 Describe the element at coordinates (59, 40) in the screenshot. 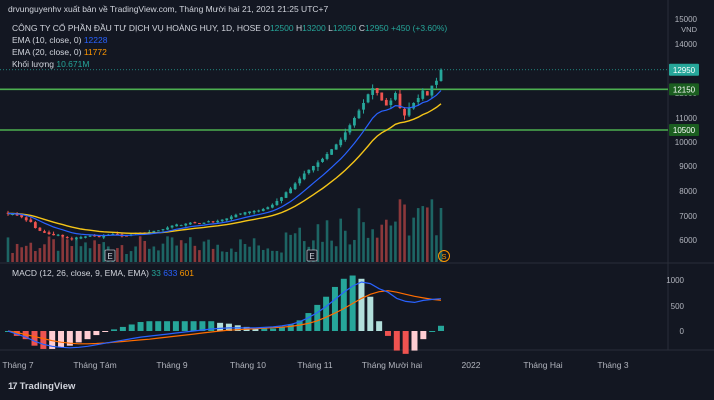

I see `ema10-legend: EMA (10, close, 0) 12228` at that location.